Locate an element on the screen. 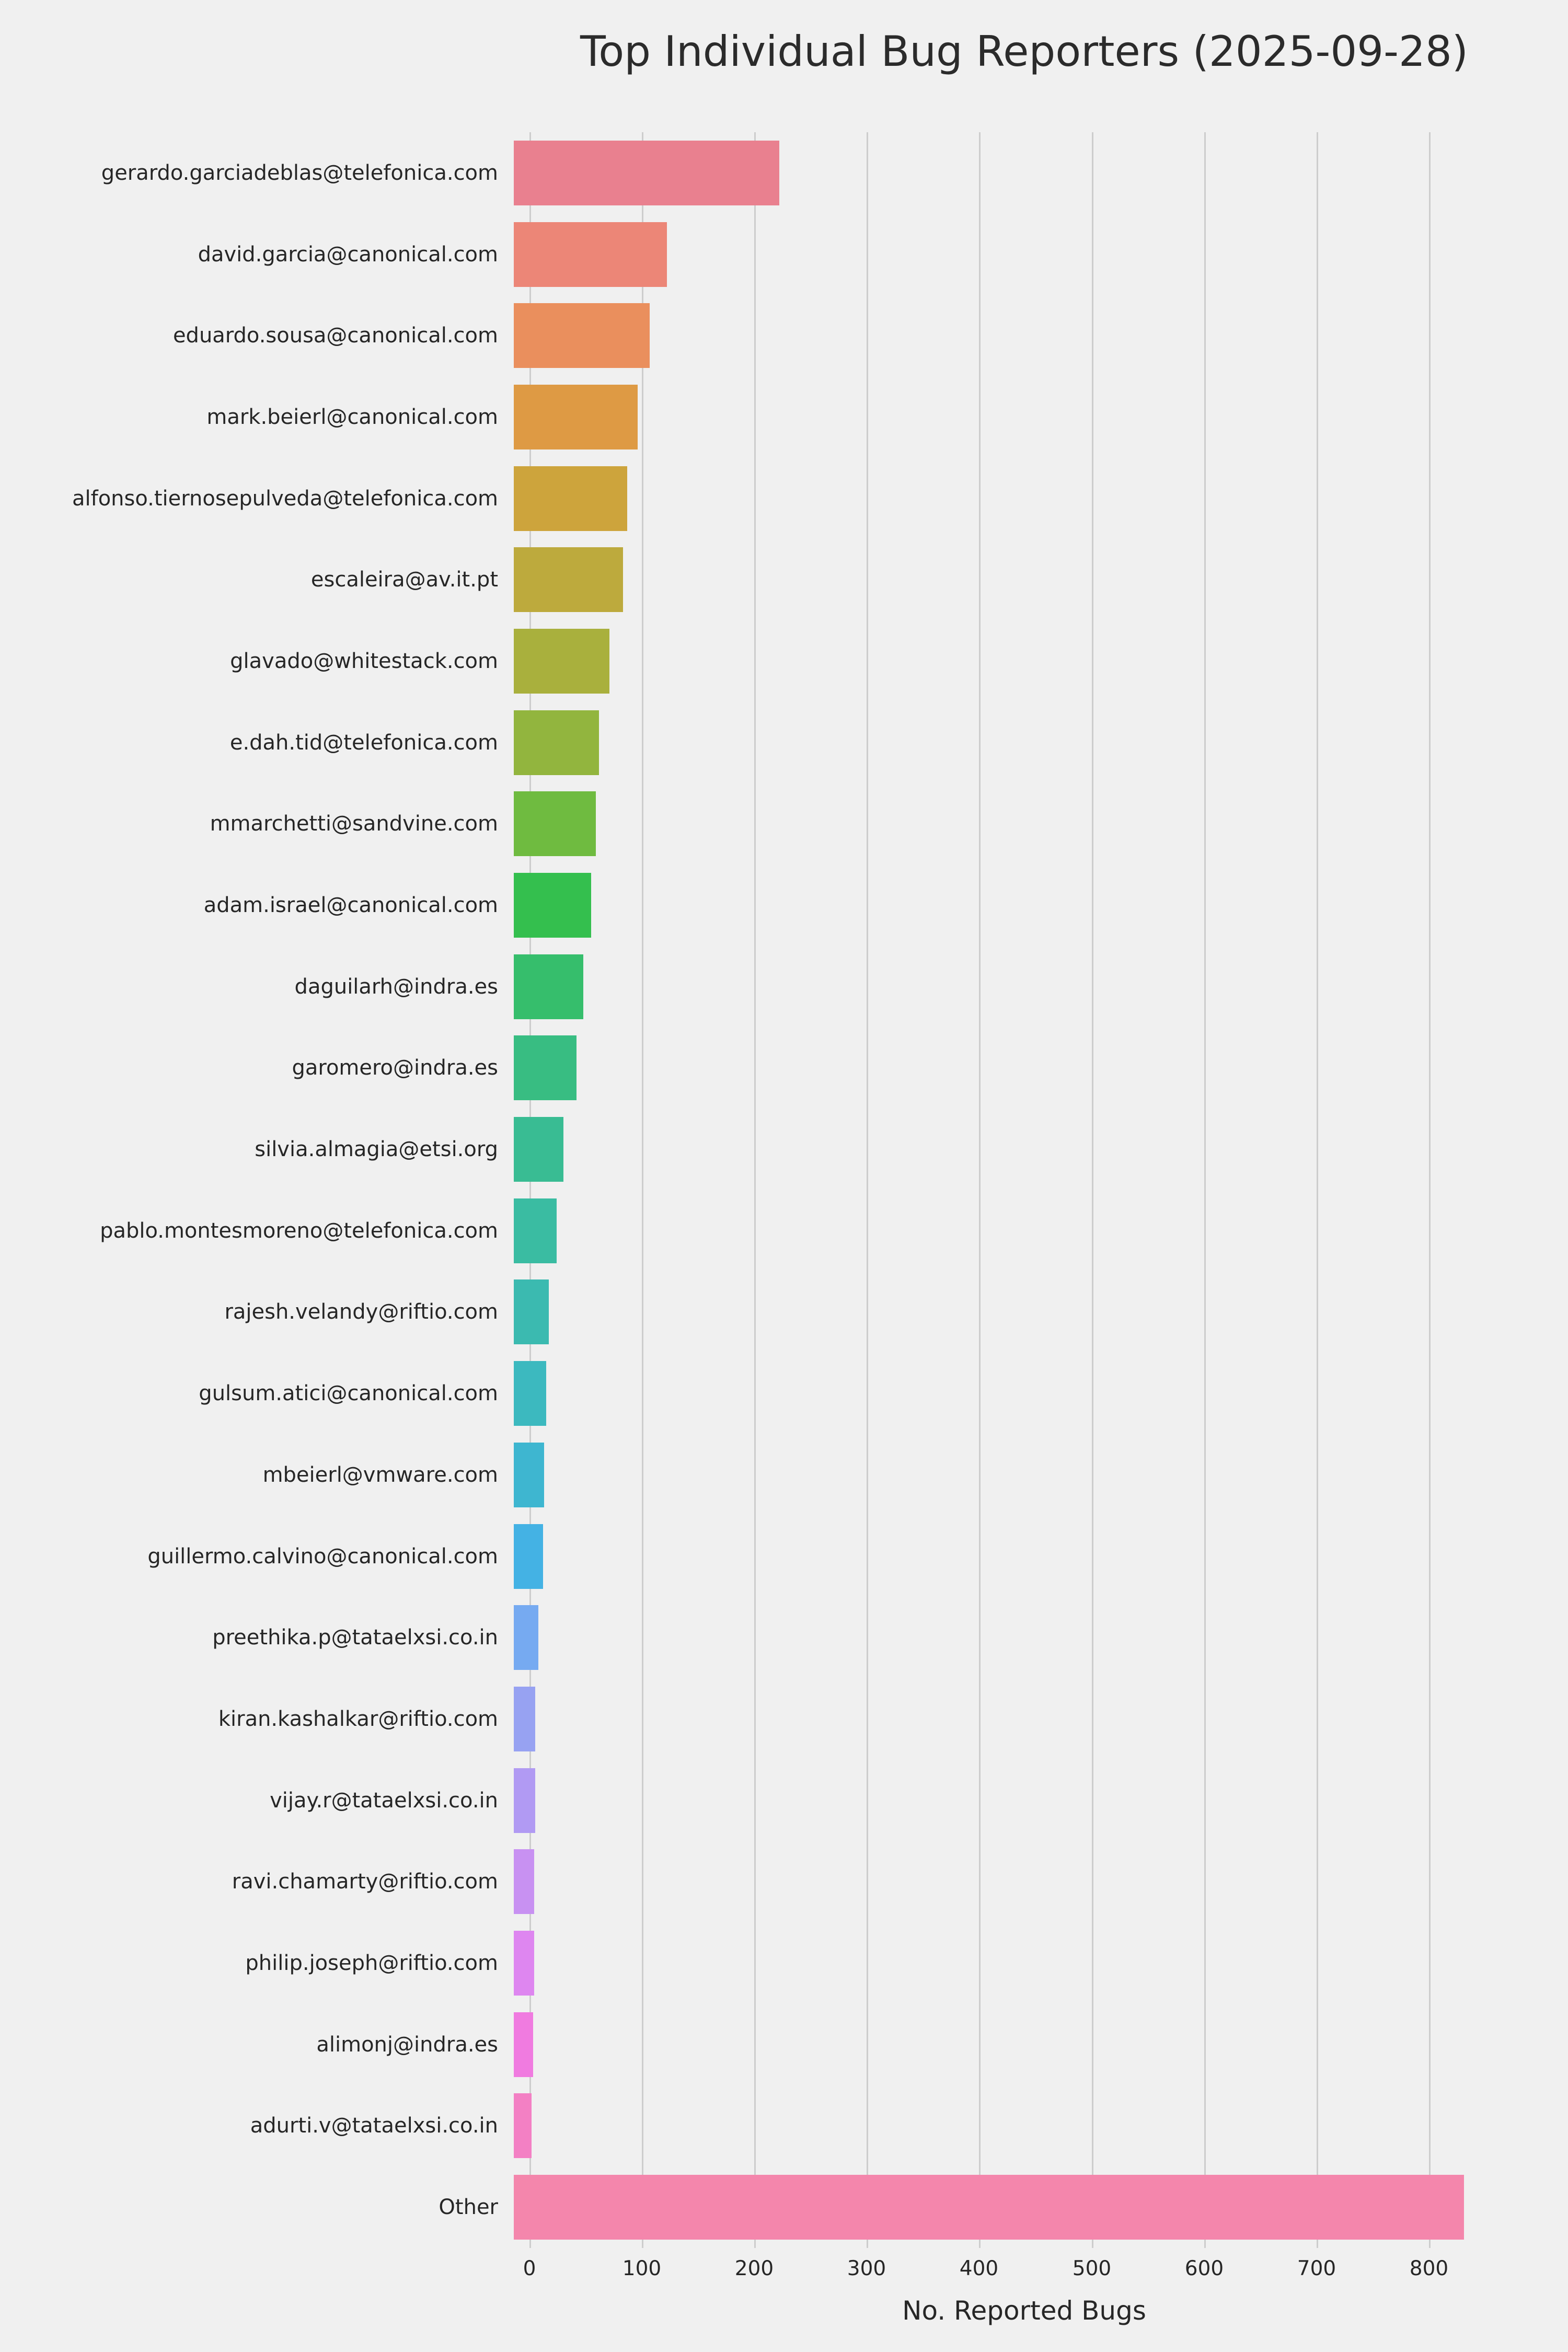  chart-row: mbeierl@vmware.com is located at coordinates (759, 1475).